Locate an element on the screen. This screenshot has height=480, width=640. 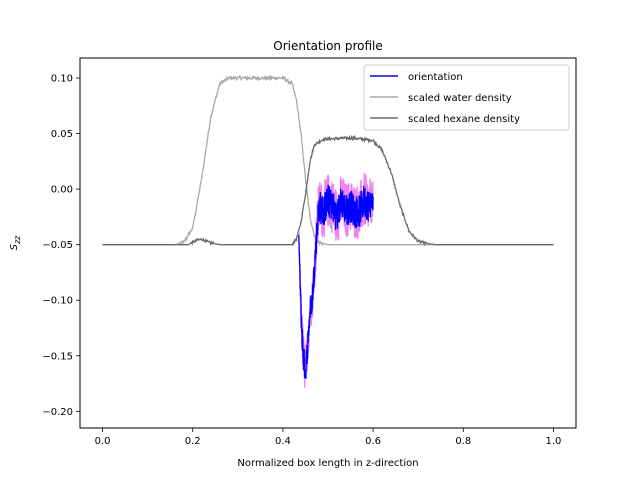
y-axis-label-main: S is located at coordinates (14, 246).